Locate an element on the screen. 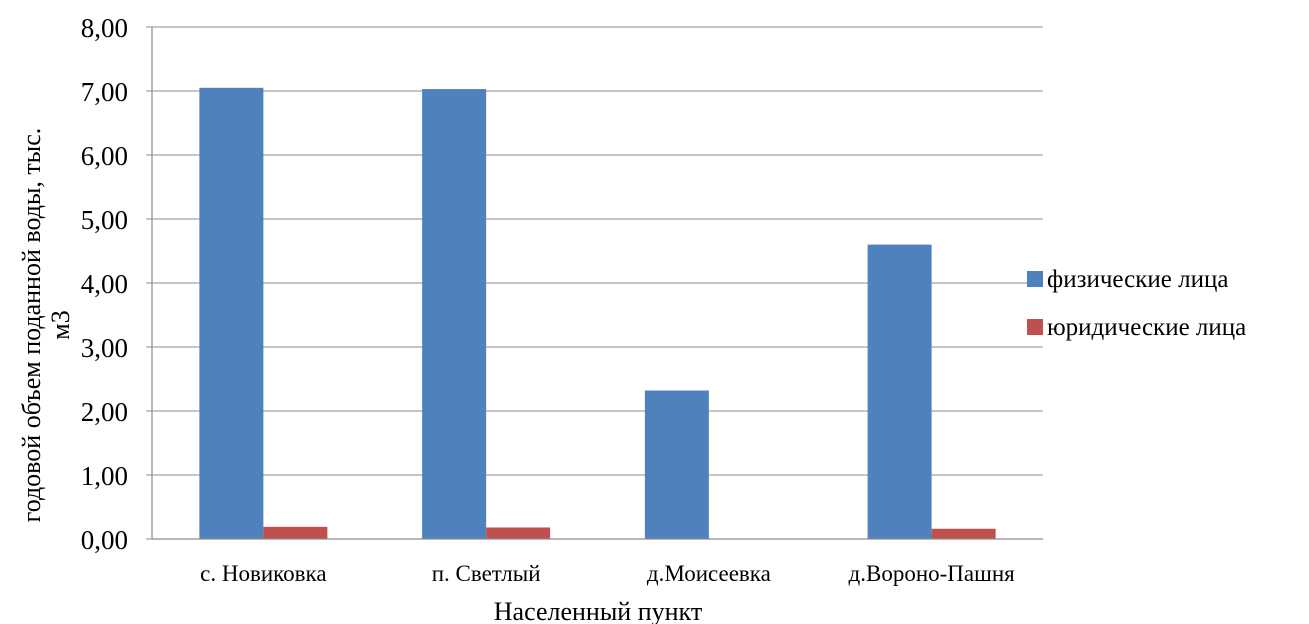 This screenshot has height=624, width=1309. y-tick-label: 6,00 is located at coordinates (104, 156).